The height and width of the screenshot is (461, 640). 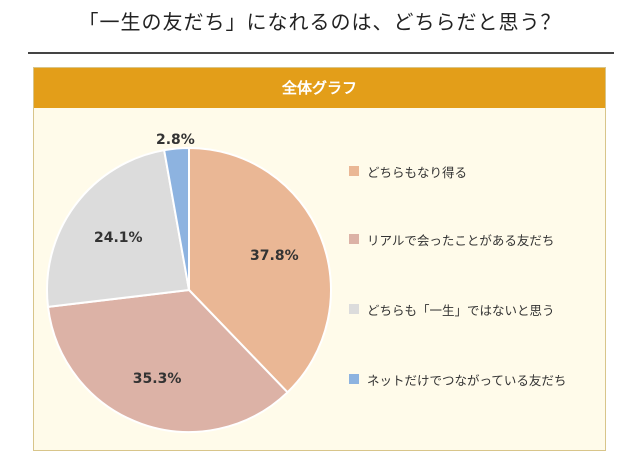 I want to click on slice-neither, so click(x=118, y=229).